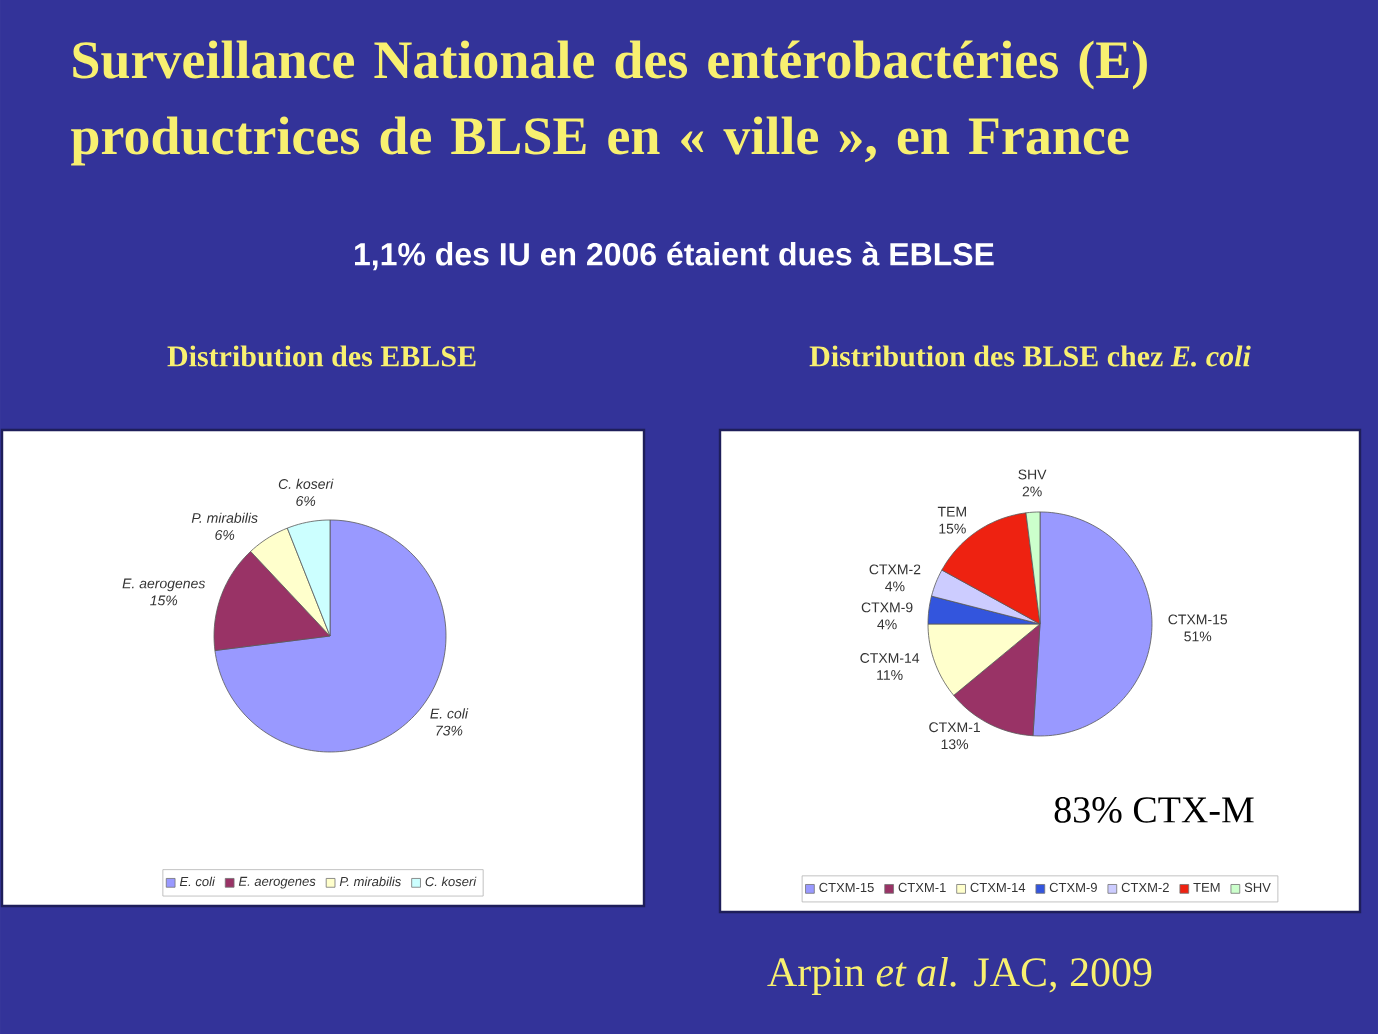  Describe the element at coordinates (674, 256) in the screenshot. I see `text: 1,1% des IU en 2006 étaient dues à EBLSE` at that location.